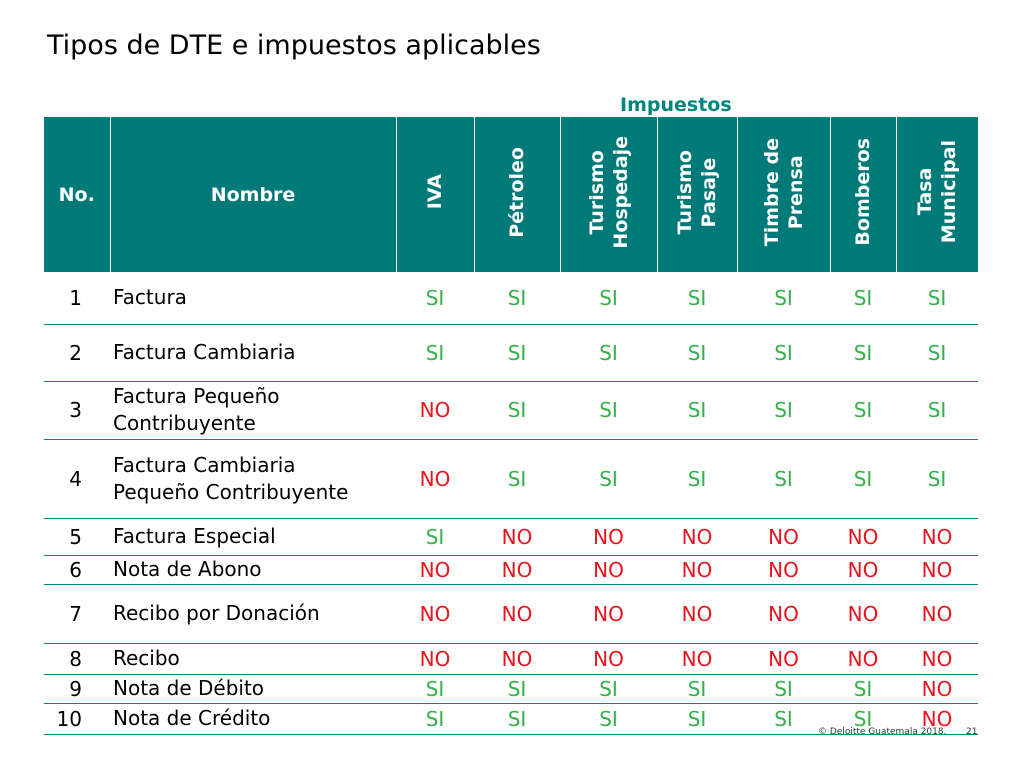 Image resolution: width=1024 pixels, height=768 pixels. Describe the element at coordinates (253, 537) in the screenshot. I see `row-name: Factura Especial` at that location.